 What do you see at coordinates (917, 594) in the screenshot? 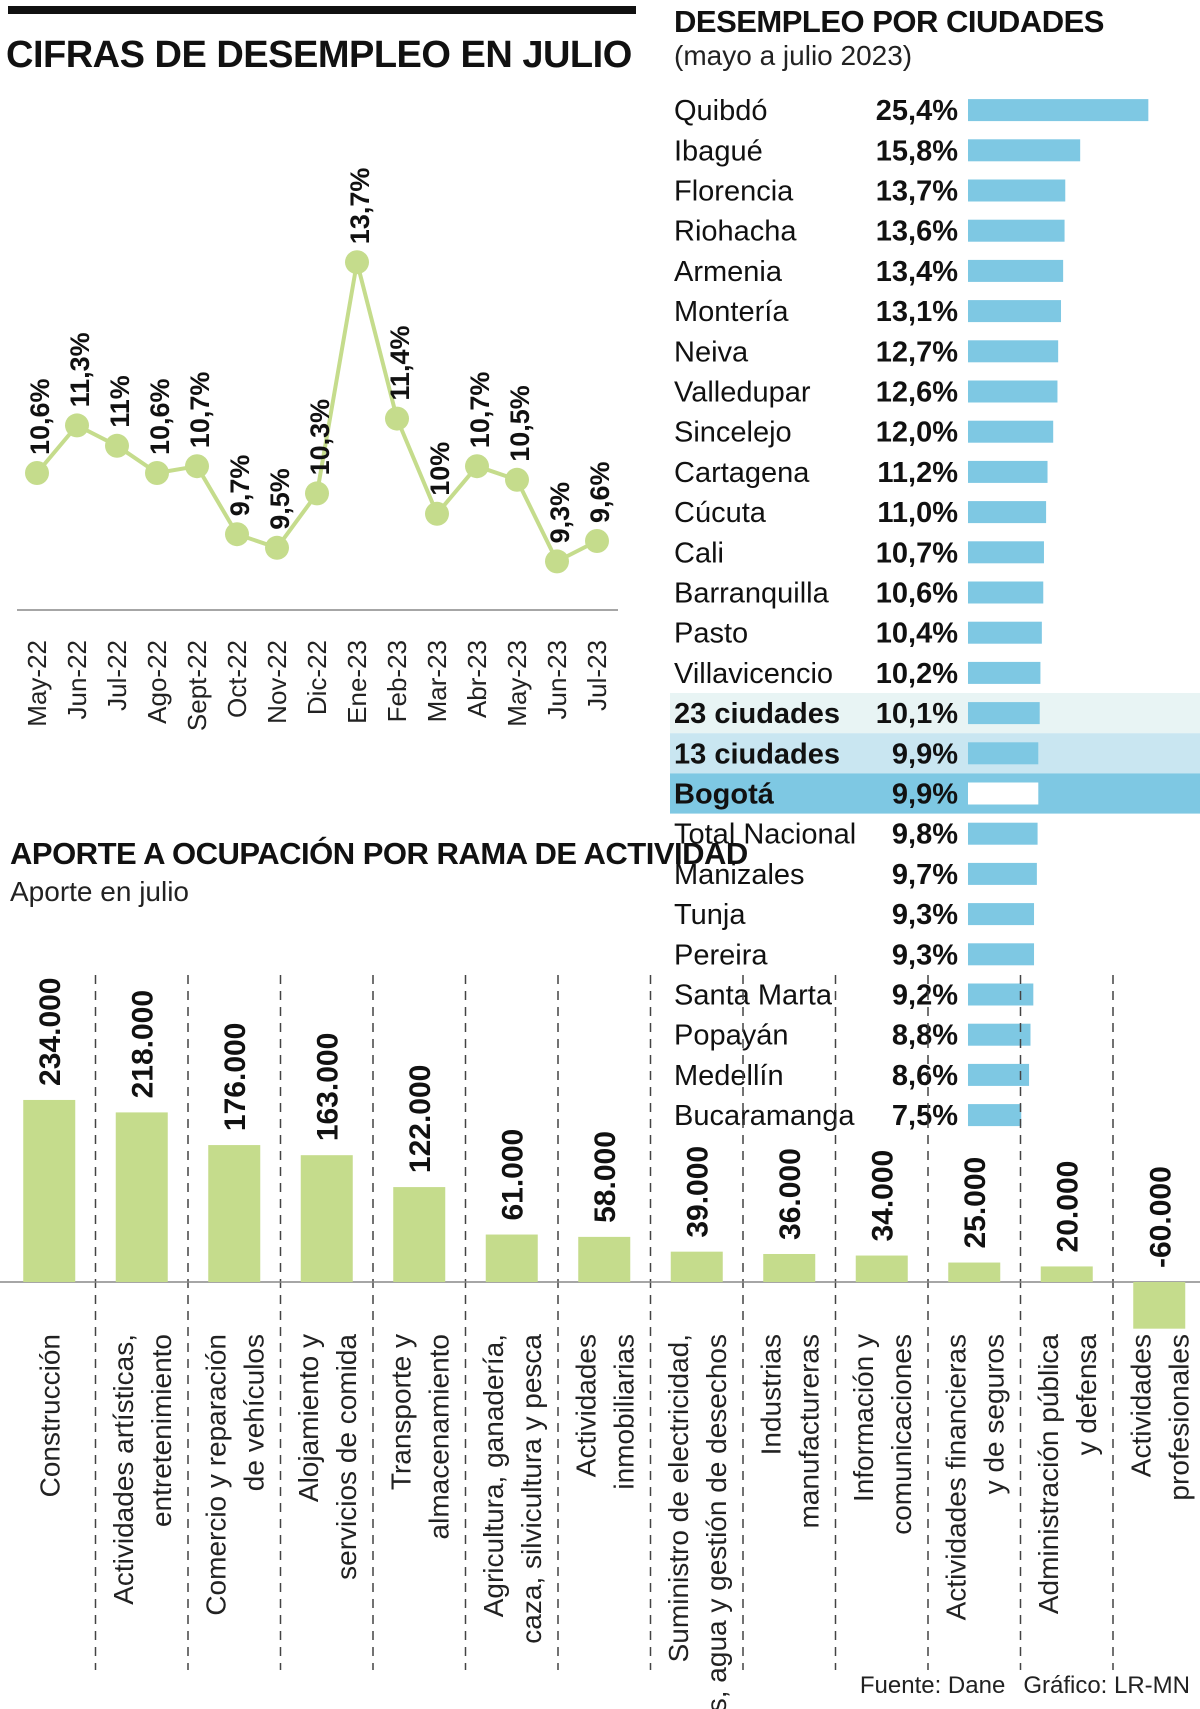
I see `value-label: 10,6%` at bounding box center [917, 594].